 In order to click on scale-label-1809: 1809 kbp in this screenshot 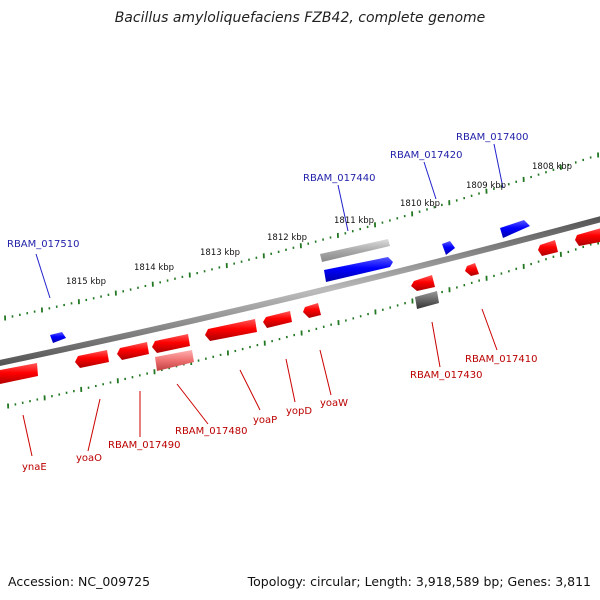, I will do `click(486, 186)`.